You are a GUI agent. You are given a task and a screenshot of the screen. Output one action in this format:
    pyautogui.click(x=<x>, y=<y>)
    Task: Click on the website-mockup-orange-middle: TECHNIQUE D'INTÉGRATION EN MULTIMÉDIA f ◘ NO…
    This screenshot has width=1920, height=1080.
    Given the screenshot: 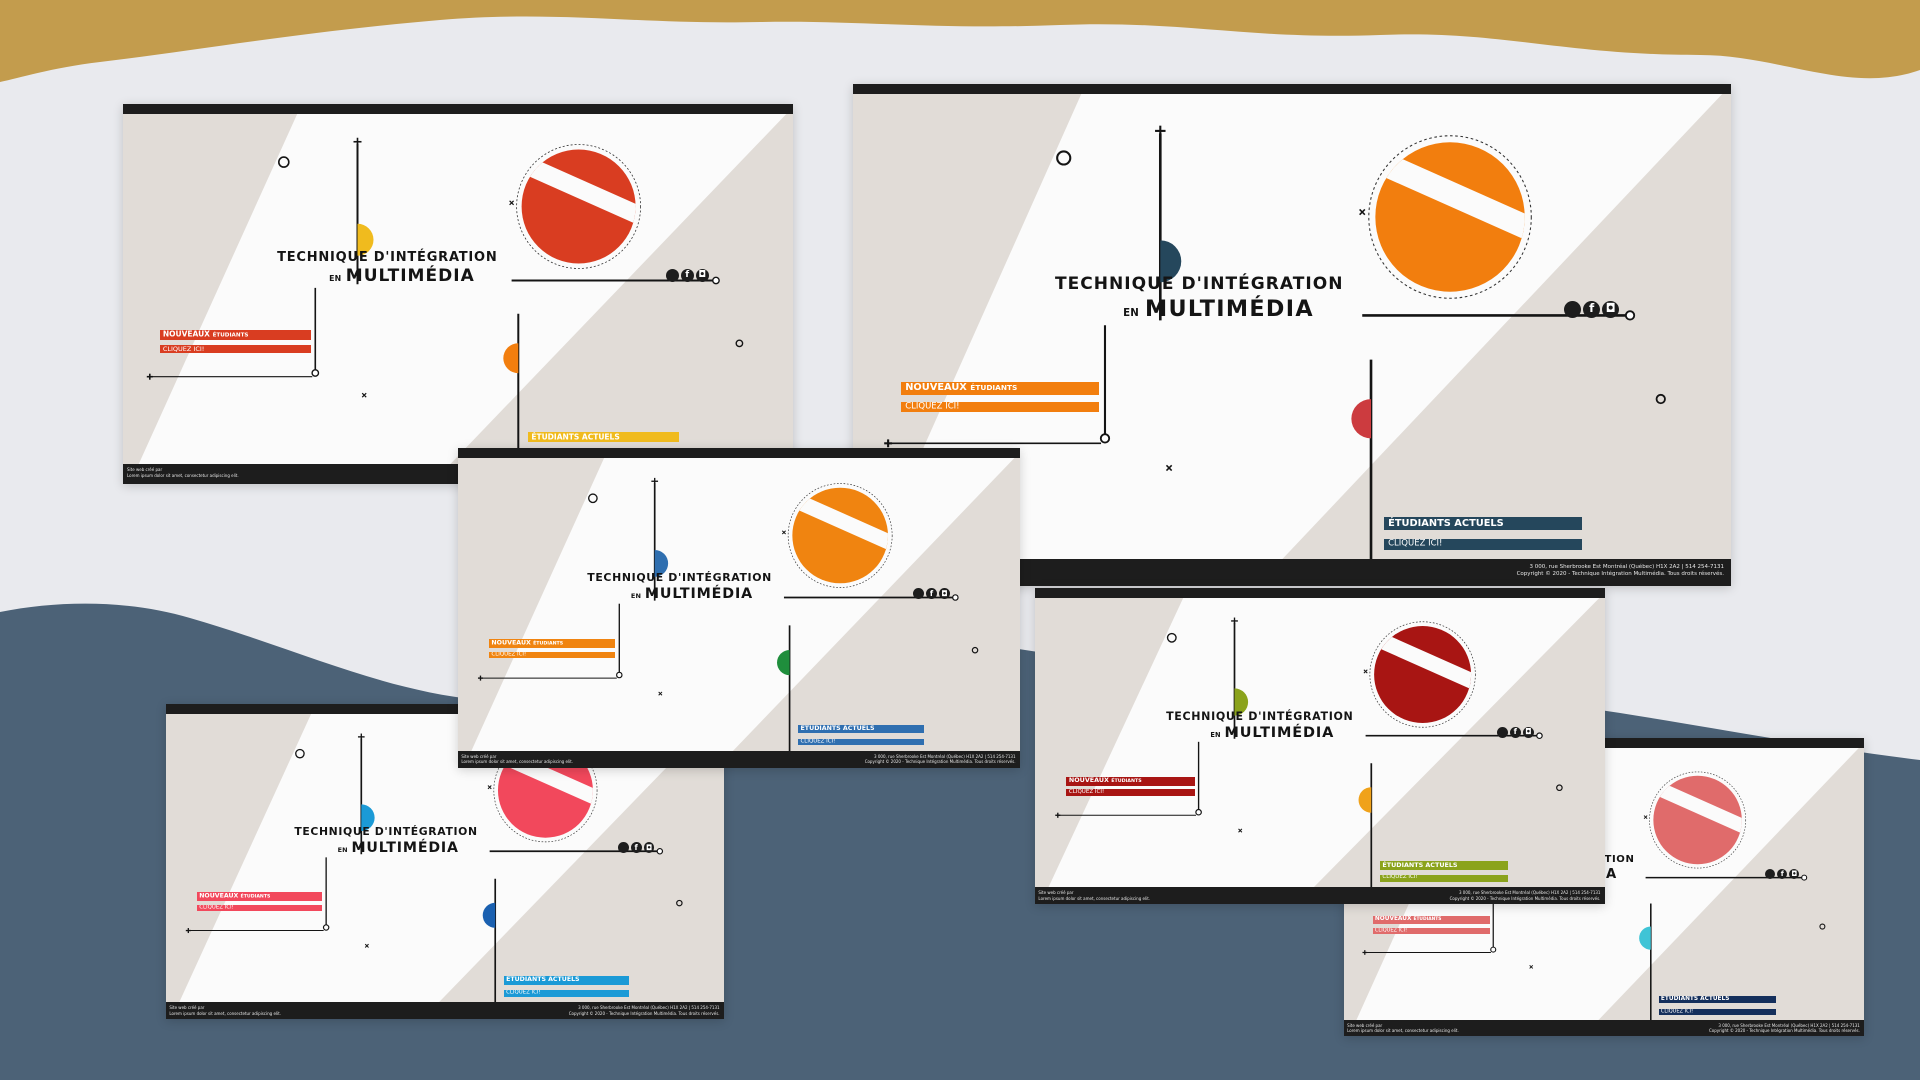 What is the action you would take?
    pyautogui.click(x=739, y=608)
    